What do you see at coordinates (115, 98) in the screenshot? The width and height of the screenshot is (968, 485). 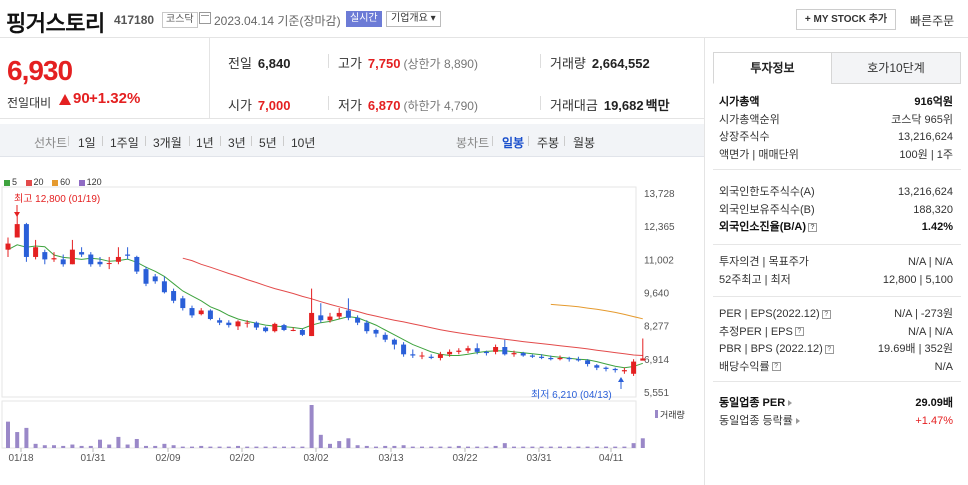 I see `change-percent: +1.32%` at bounding box center [115, 98].